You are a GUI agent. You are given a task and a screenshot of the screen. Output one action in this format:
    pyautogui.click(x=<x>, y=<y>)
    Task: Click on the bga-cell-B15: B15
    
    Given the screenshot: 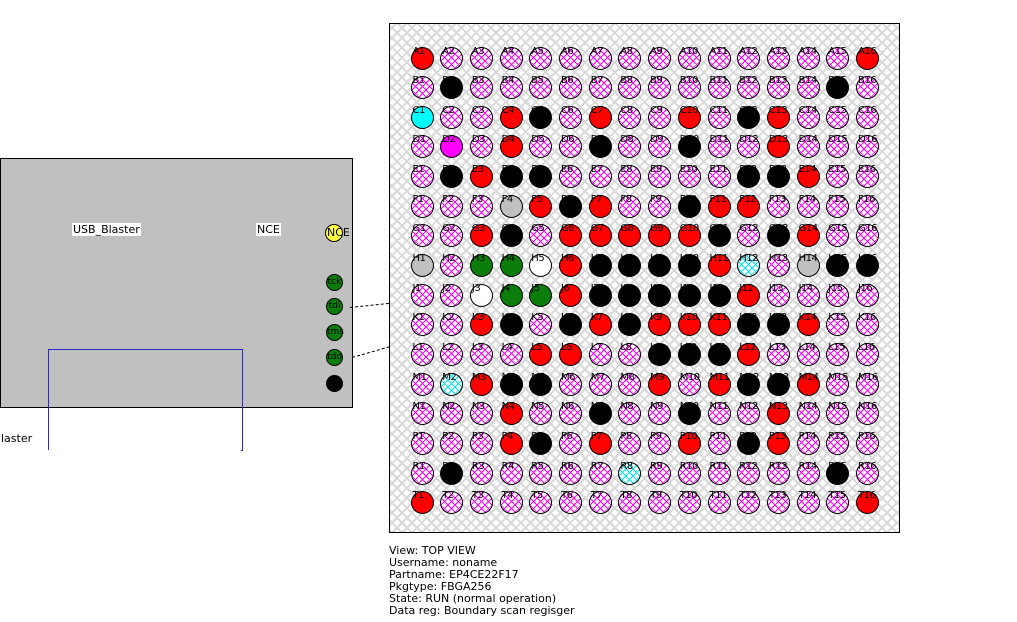 What is the action you would take?
    pyautogui.click(x=838, y=87)
    